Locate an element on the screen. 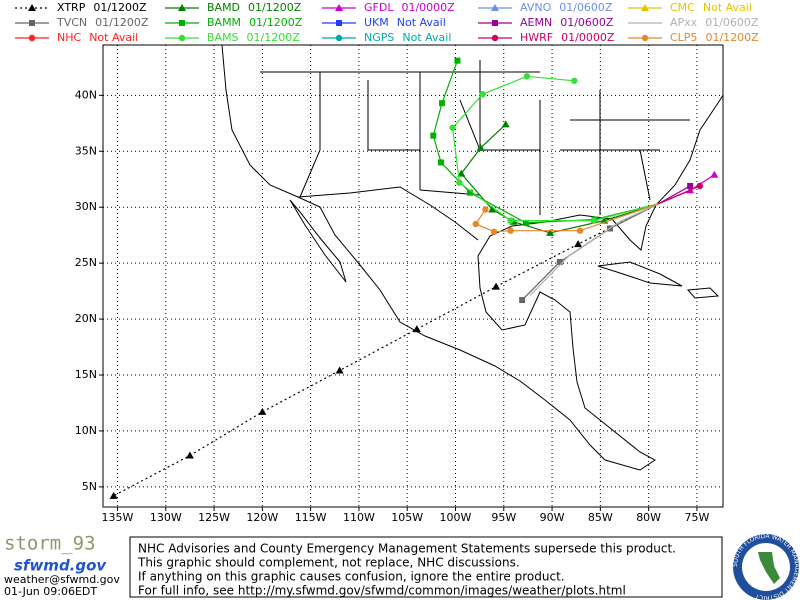 The height and width of the screenshot is (600, 800). y-tick-label: 10N is located at coordinates (86, 430).